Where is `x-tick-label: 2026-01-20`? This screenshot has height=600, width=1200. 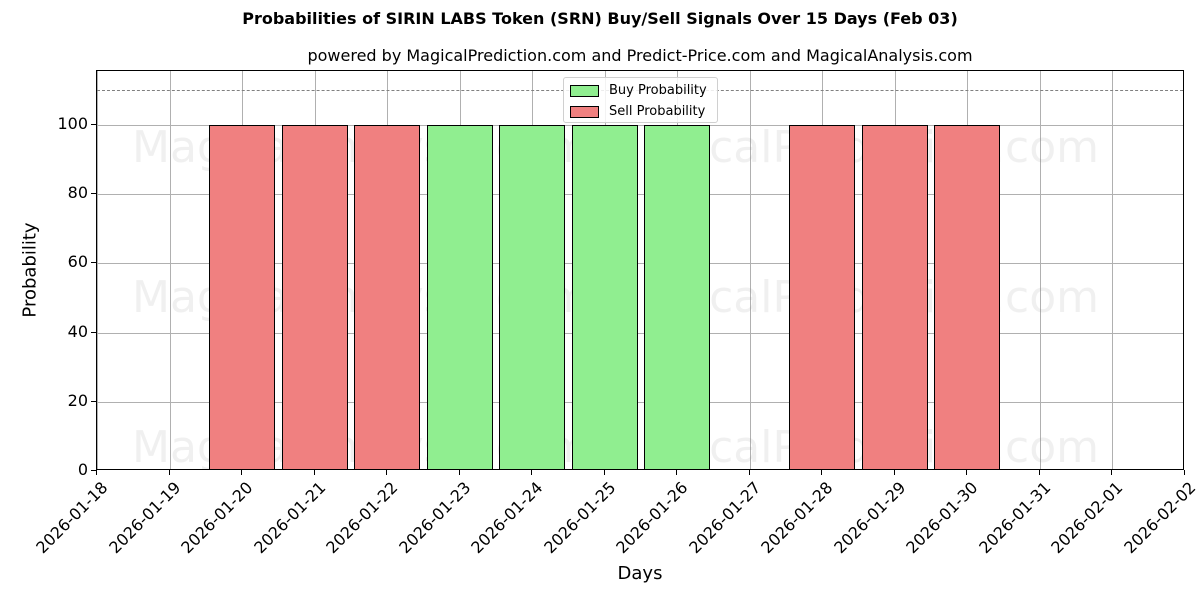 x-tick-label: 2026-01-20 is located at coordinates (217, 518).